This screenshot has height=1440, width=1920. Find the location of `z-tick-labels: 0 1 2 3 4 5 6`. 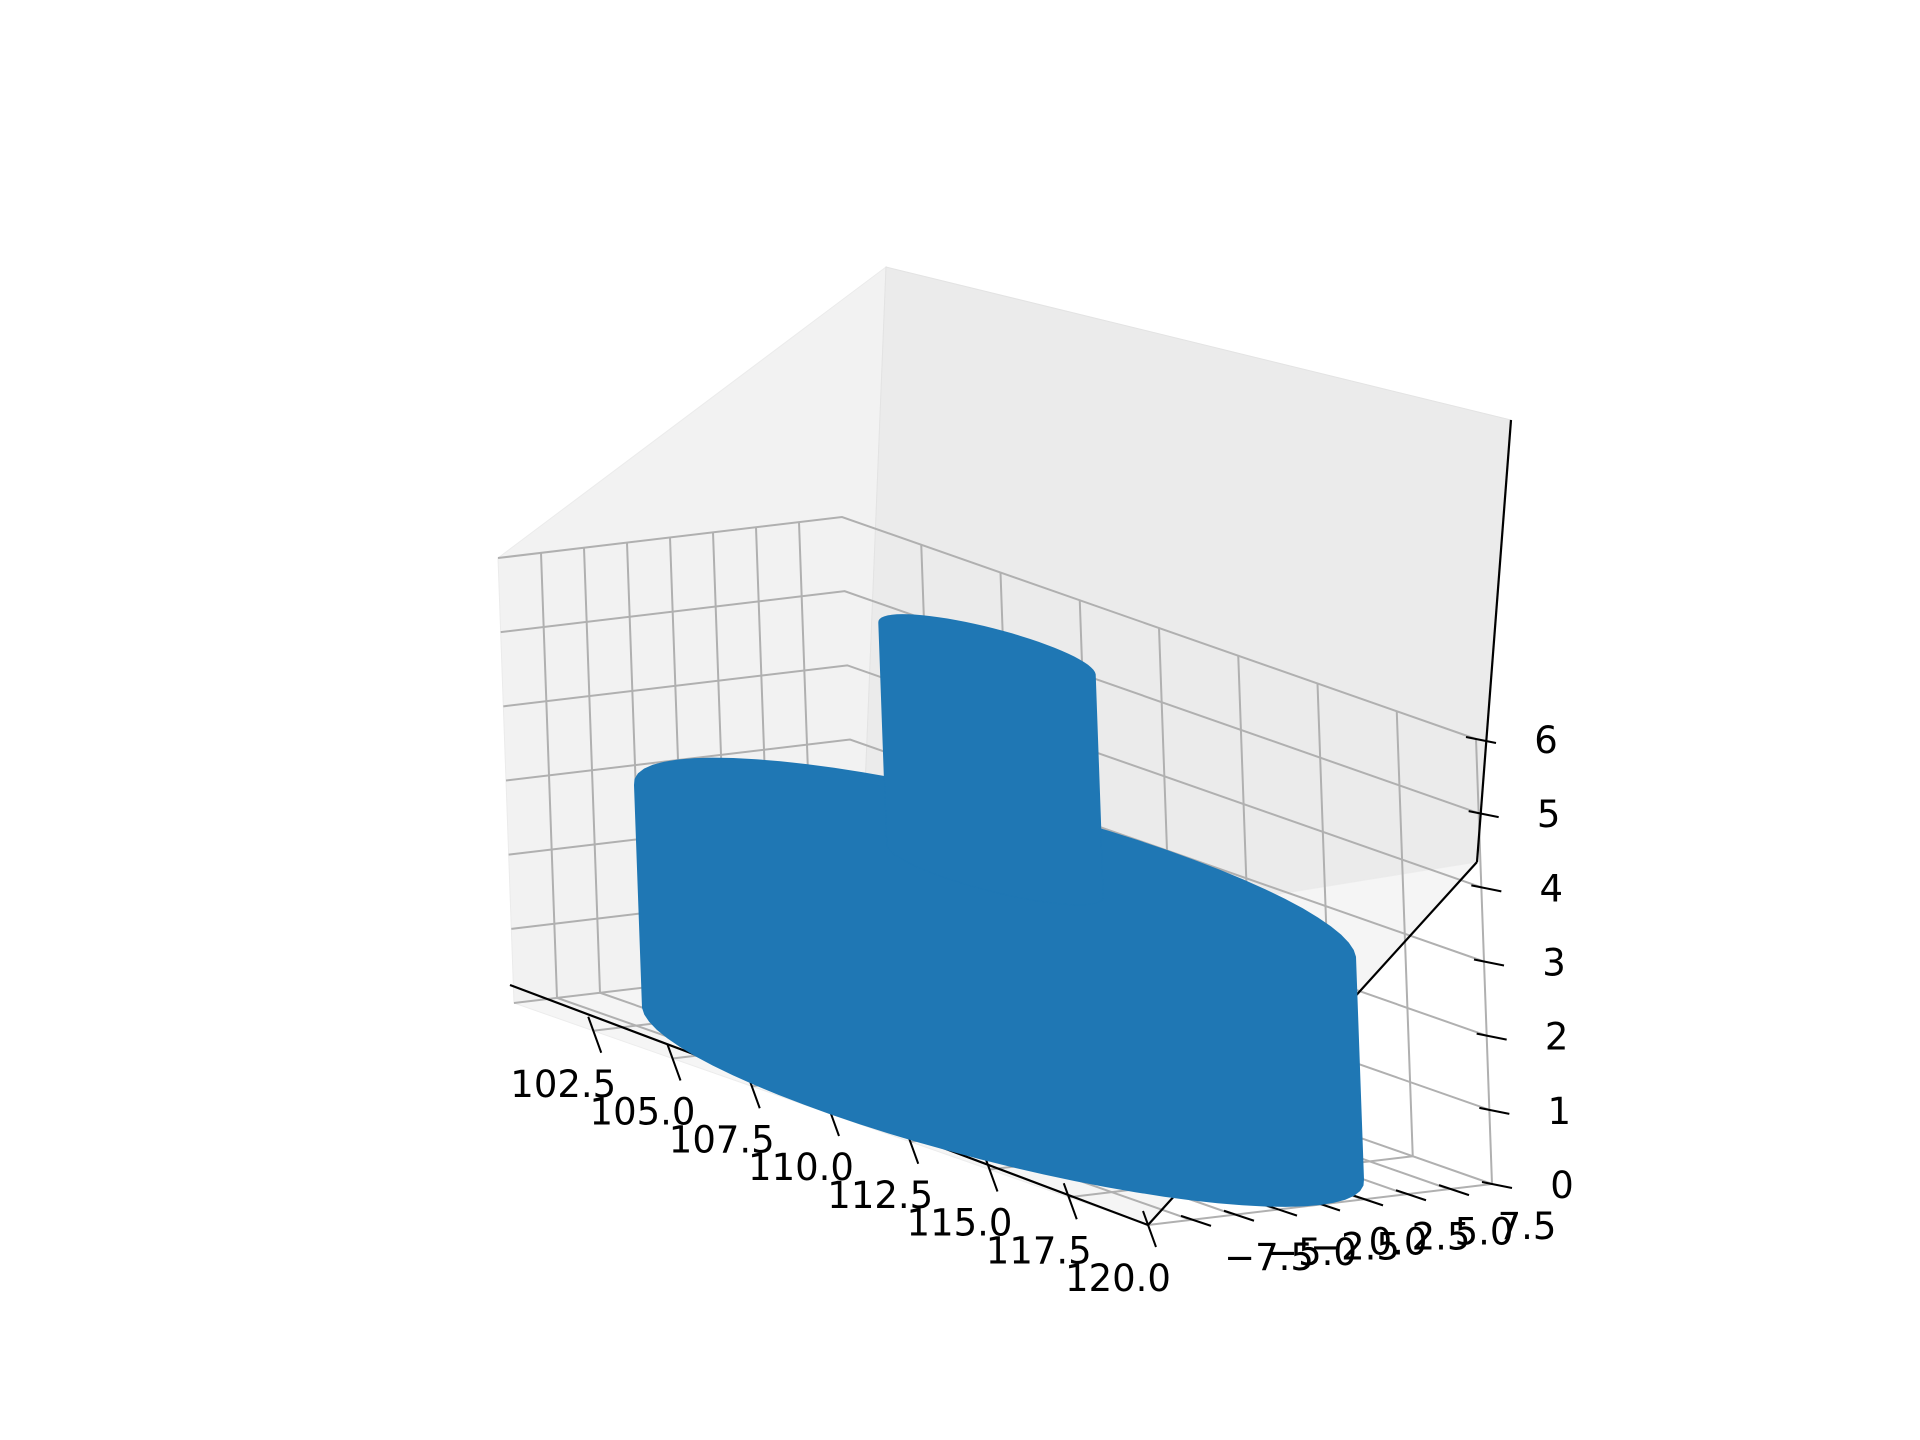

z-tick-labels: 0 1 2 3 4 5 6 is located at coordinates (1554, 963).